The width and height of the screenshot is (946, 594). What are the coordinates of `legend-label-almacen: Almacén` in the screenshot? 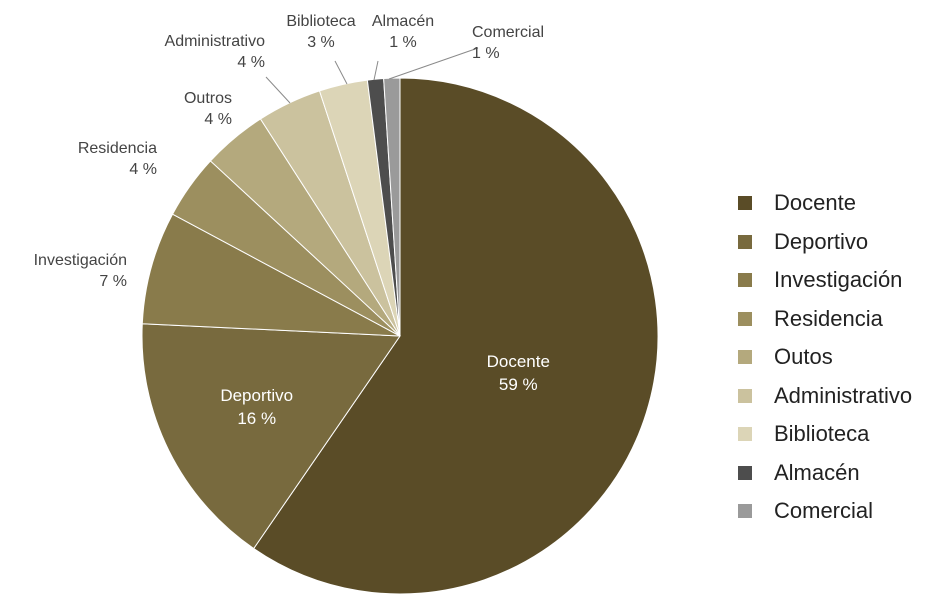 It's located at (817, 472).